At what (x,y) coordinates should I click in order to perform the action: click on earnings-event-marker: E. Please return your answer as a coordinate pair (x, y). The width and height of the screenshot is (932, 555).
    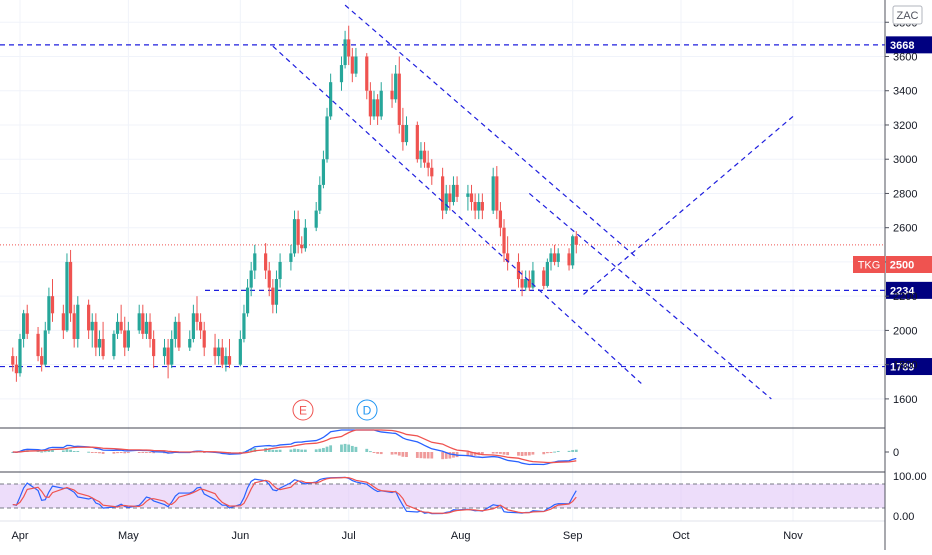
    Looking at the image, I should click on (303, 410).